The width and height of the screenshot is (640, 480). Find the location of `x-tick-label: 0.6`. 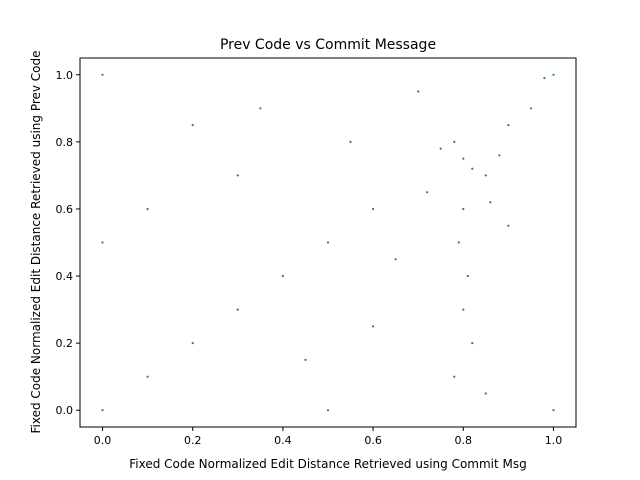

x-tick-label: 0.6 is located at coordinates (373, 440).